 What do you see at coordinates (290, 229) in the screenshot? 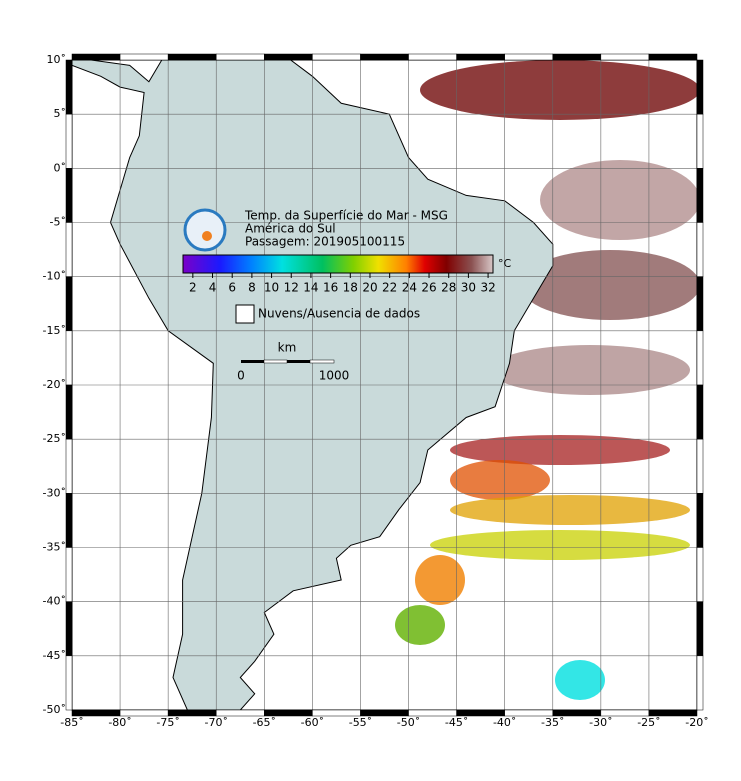
I see `subtitle: América do Sul` at bounding box center [290, 229].